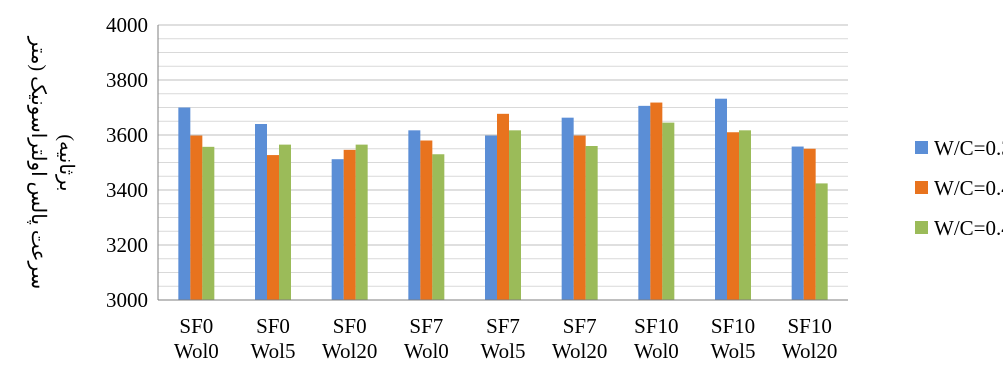  What do you see at coordinates (52, 163) in the screenshot?
I see `y-axis-label: سرعت پالس اولتراسونیک (متر برثانیه)` at bounding box center [52, 163].